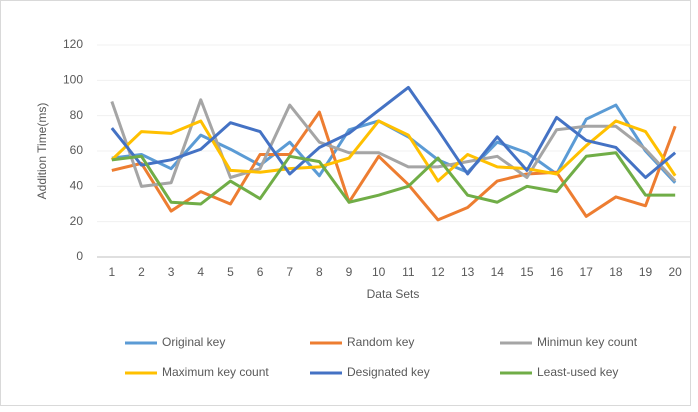 The width and height of the screenshot is (698, 412). What do you see at coordinates (498, 272) in the screenshot?
I see `x-tick-label: 14` at bounding box center [498, 272].